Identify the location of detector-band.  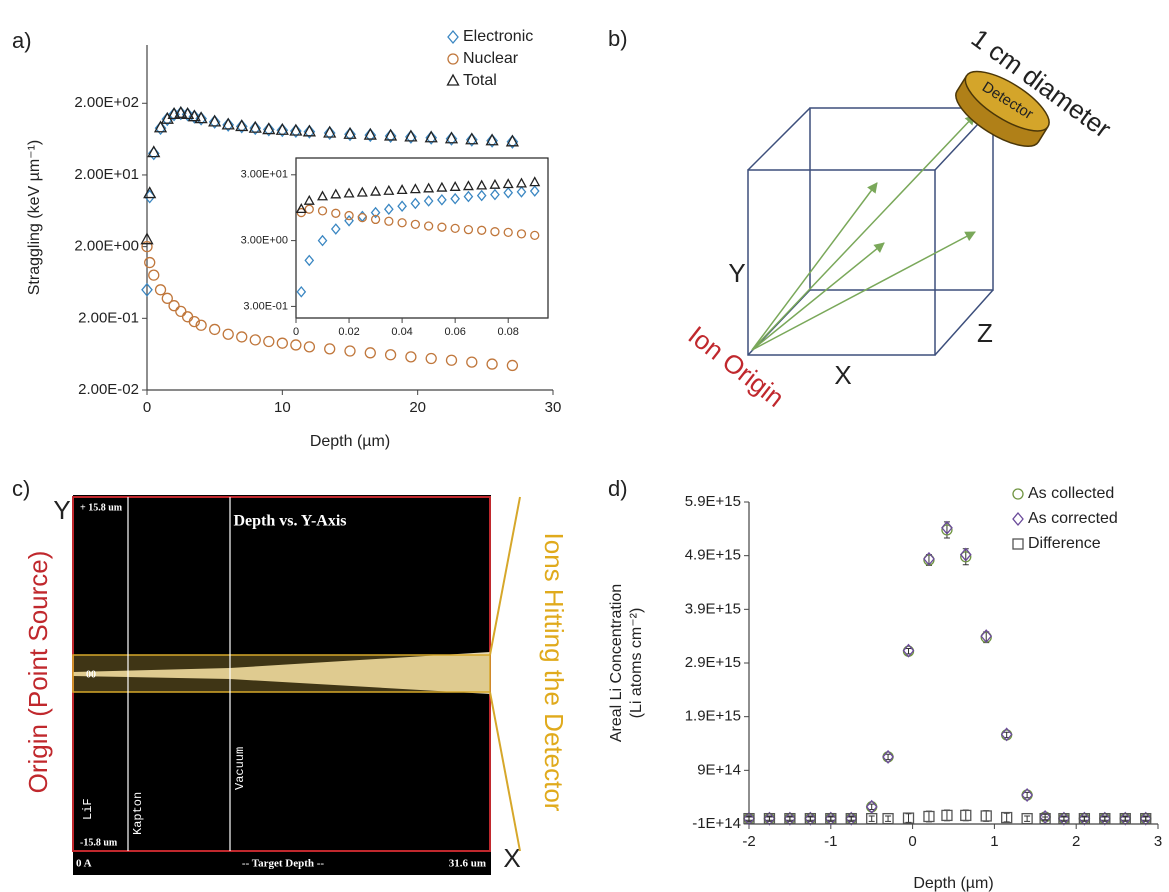
(281, 673).